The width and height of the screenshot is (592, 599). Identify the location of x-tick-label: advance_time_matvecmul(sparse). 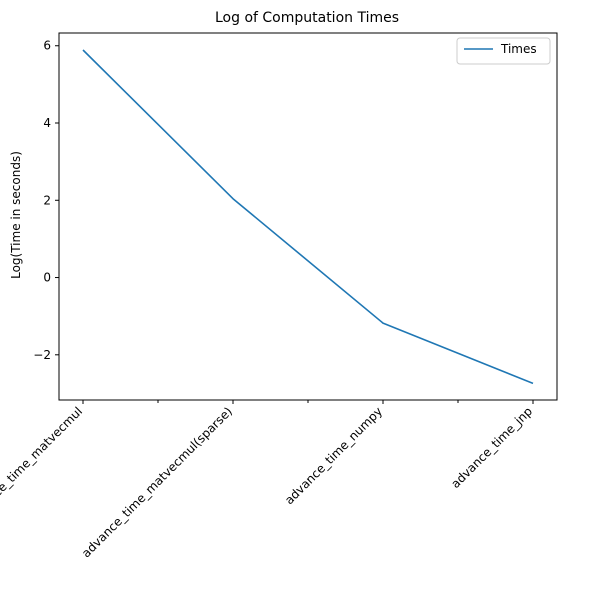
(157, 482).